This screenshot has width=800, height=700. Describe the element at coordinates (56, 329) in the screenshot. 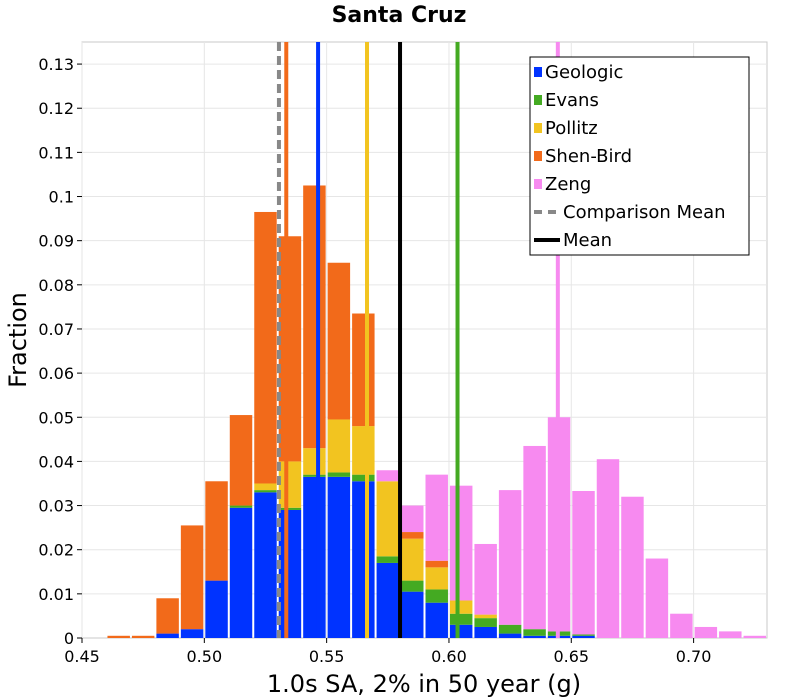

I see `y-tick-label-7: 0.07` at that location.